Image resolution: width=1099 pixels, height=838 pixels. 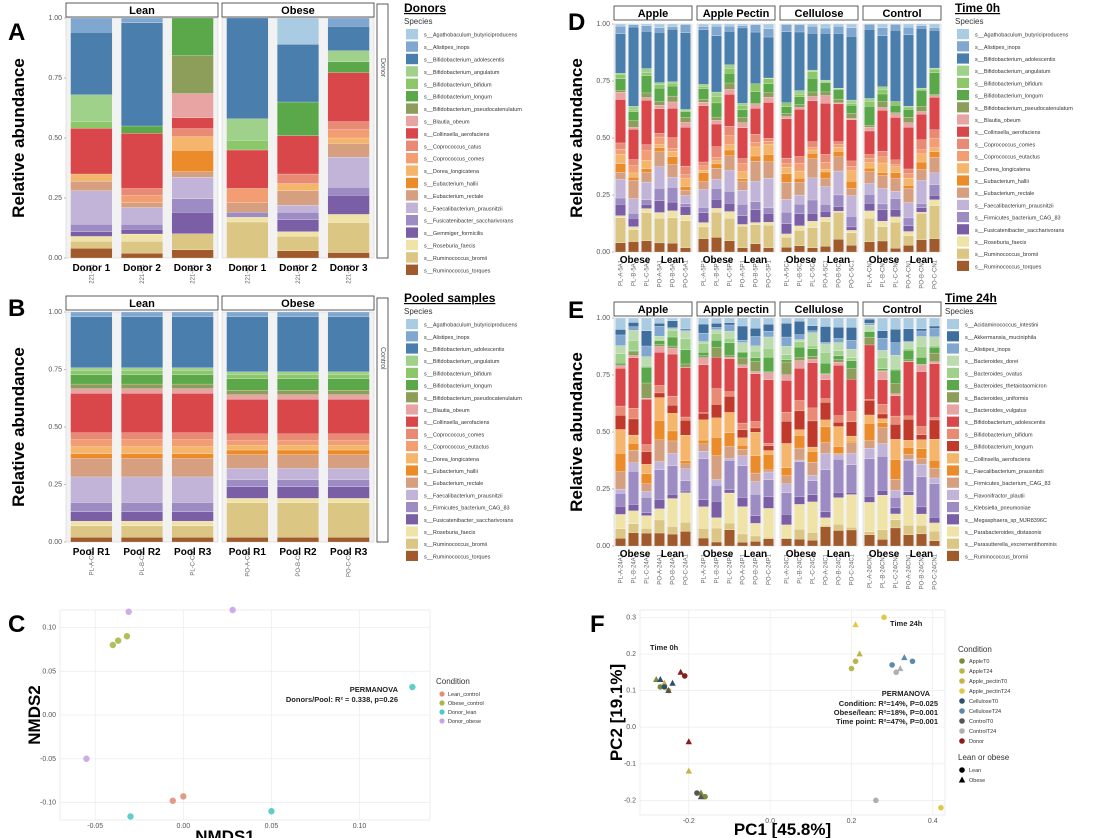 I want to click on legend-label: s__Collinsella_aerofaciens, so click(x=998, y=460).